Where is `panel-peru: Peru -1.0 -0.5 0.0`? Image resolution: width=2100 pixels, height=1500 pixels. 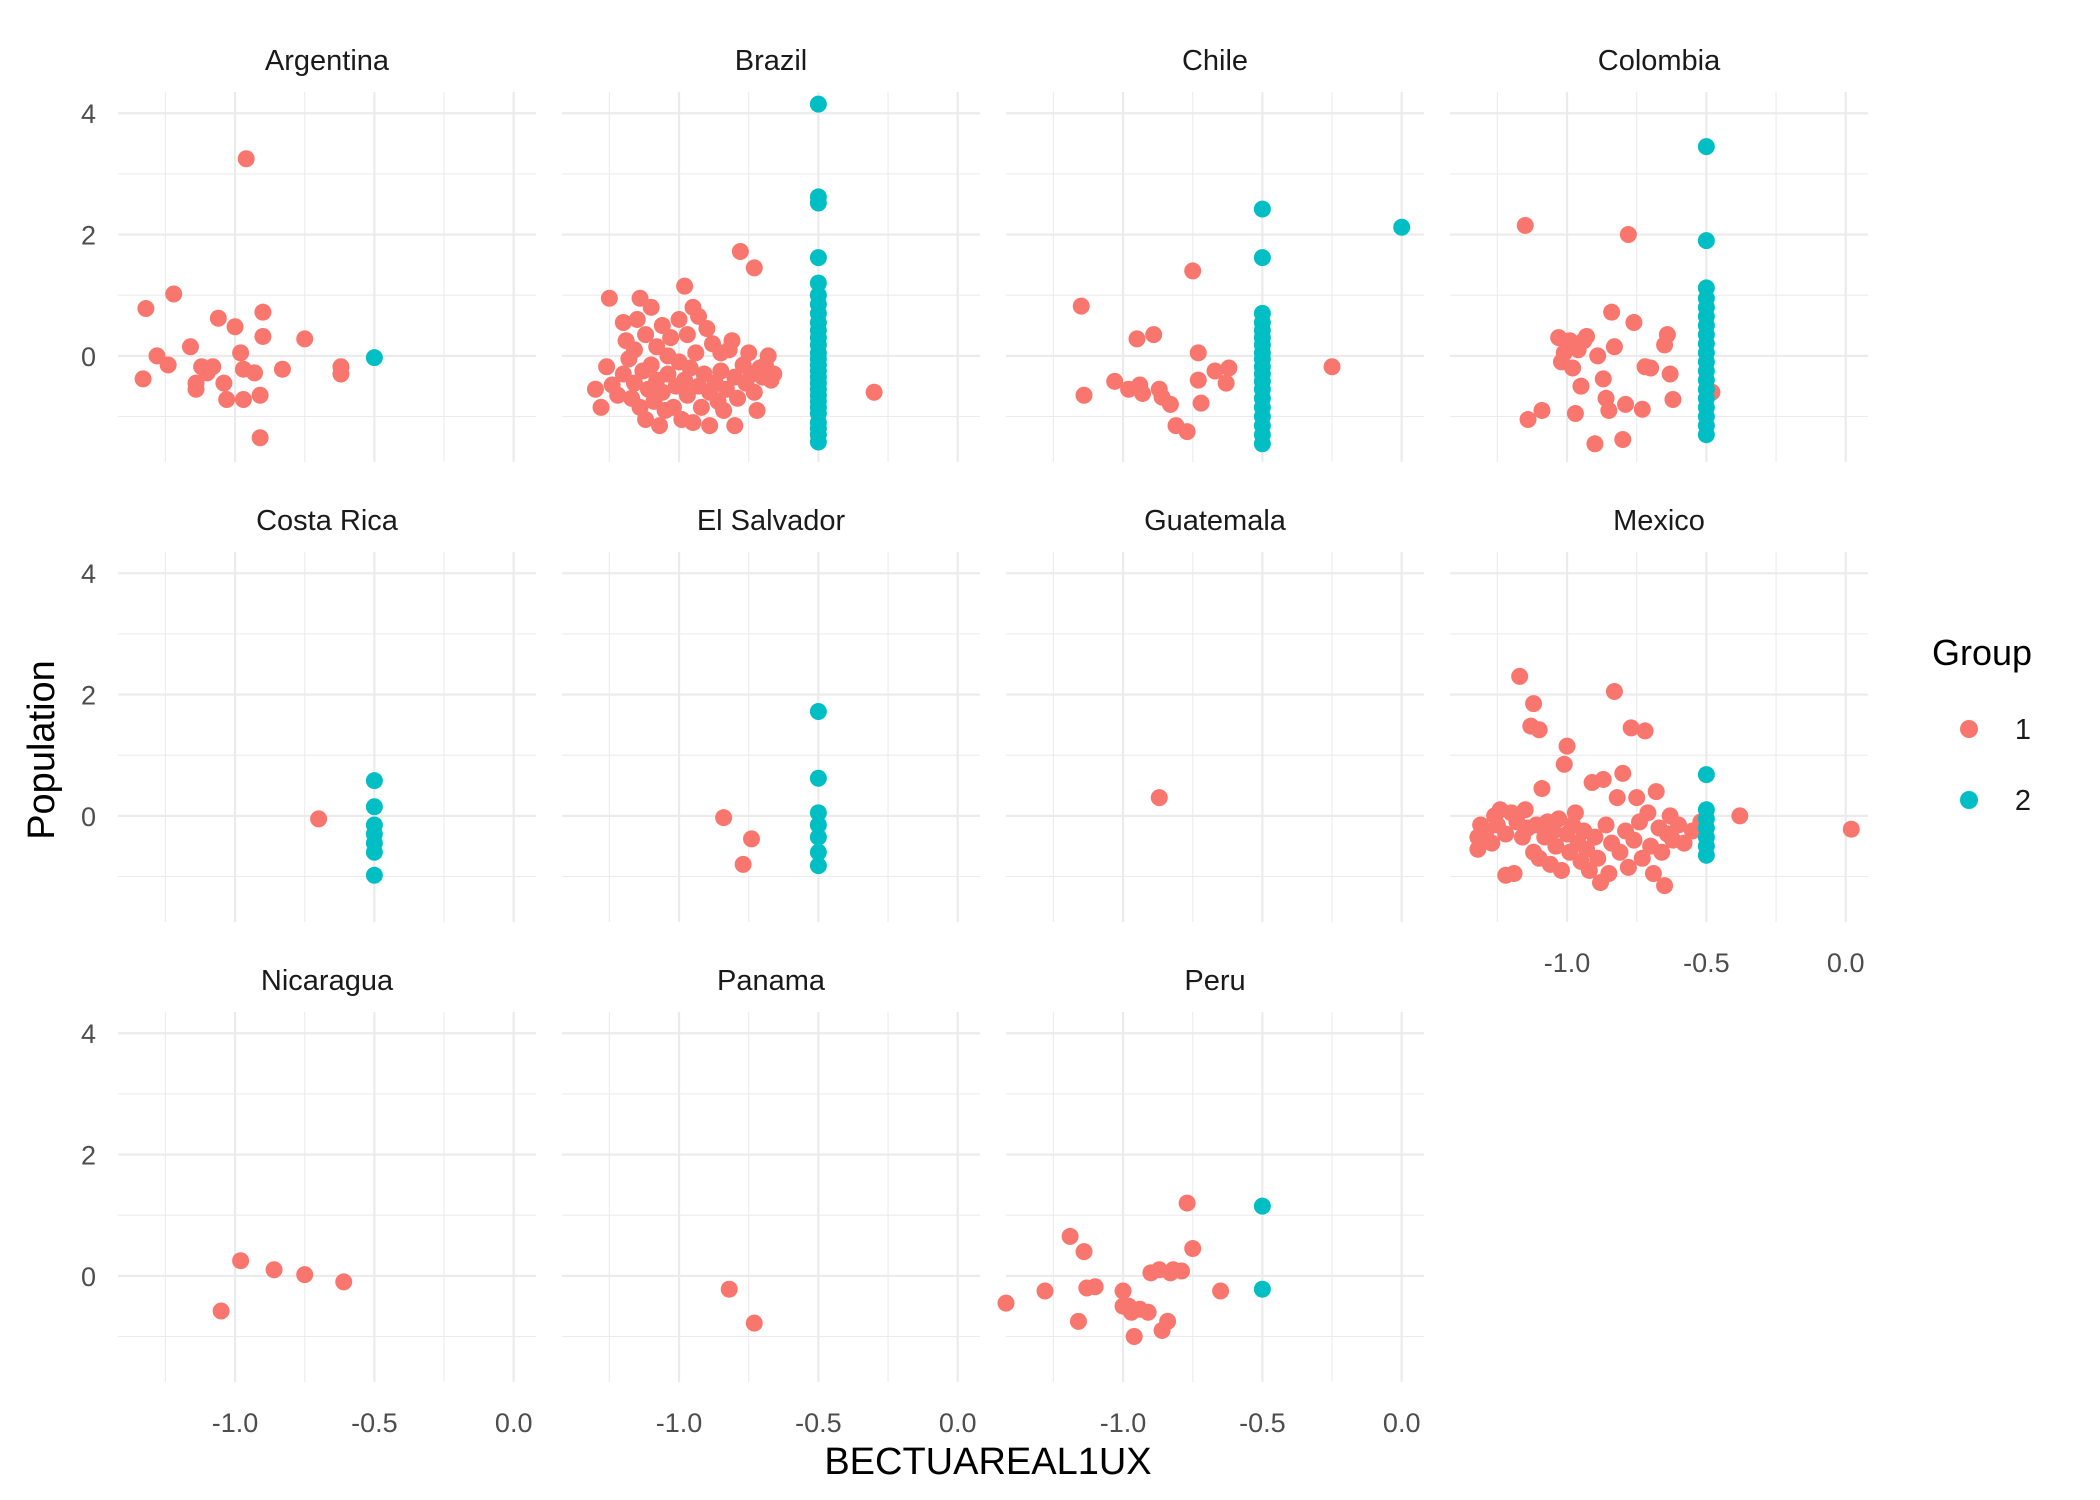 panel-peru: Peru -1.0 -0.5 0.0 is located at coordinates (1210, 1201).